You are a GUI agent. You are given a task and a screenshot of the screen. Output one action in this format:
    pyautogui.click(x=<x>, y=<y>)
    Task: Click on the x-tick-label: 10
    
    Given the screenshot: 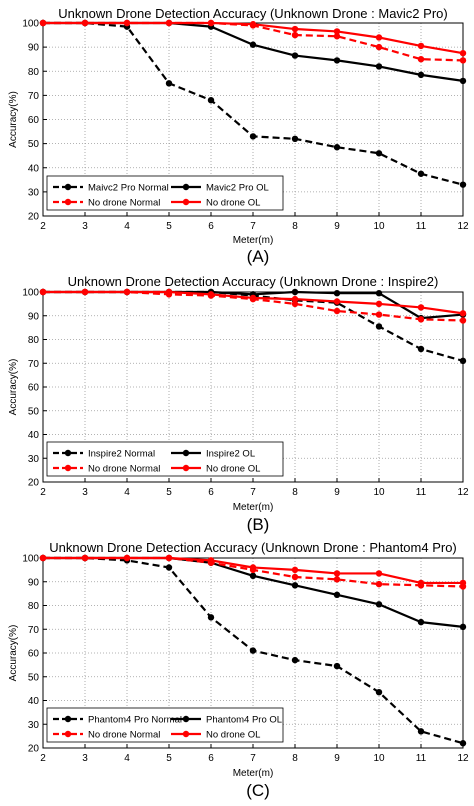 What is the action you would take?
    pyautogui.click(x=379, y=758)
    